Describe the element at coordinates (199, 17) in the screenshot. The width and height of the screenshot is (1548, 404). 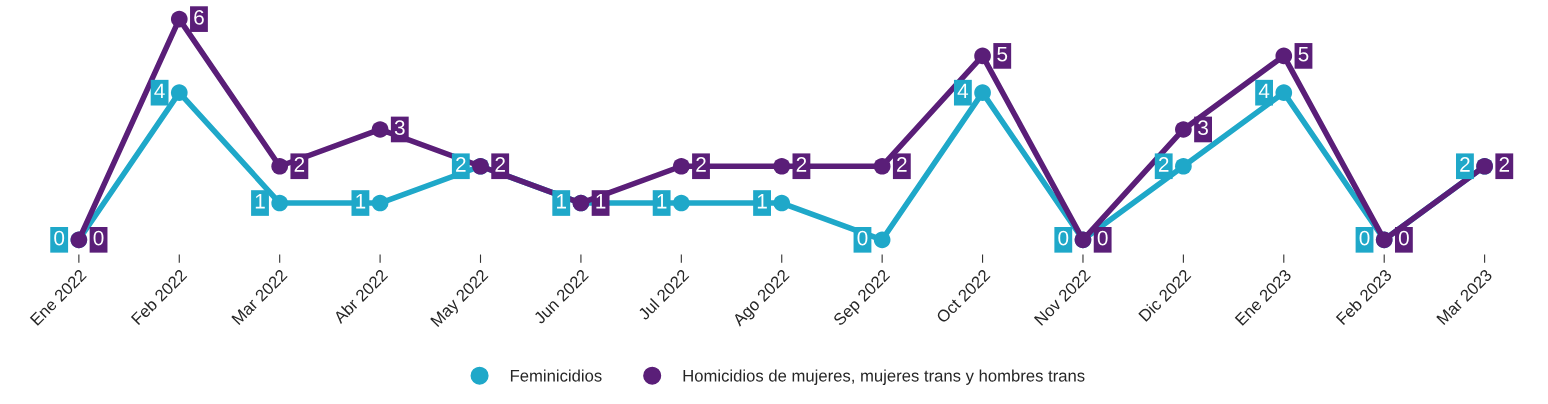
I see `data-label: 6` at that location.